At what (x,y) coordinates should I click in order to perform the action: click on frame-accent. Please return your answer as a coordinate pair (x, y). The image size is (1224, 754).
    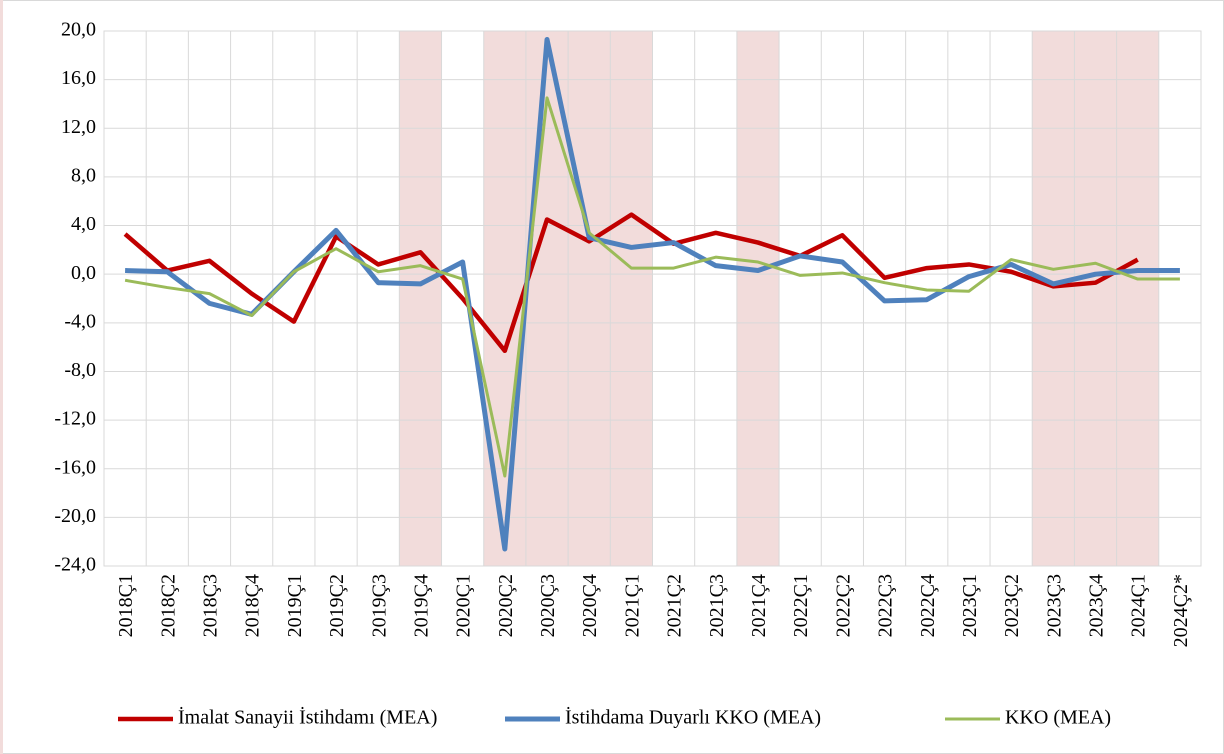
    Looking at the image, I should click on (1, 377).